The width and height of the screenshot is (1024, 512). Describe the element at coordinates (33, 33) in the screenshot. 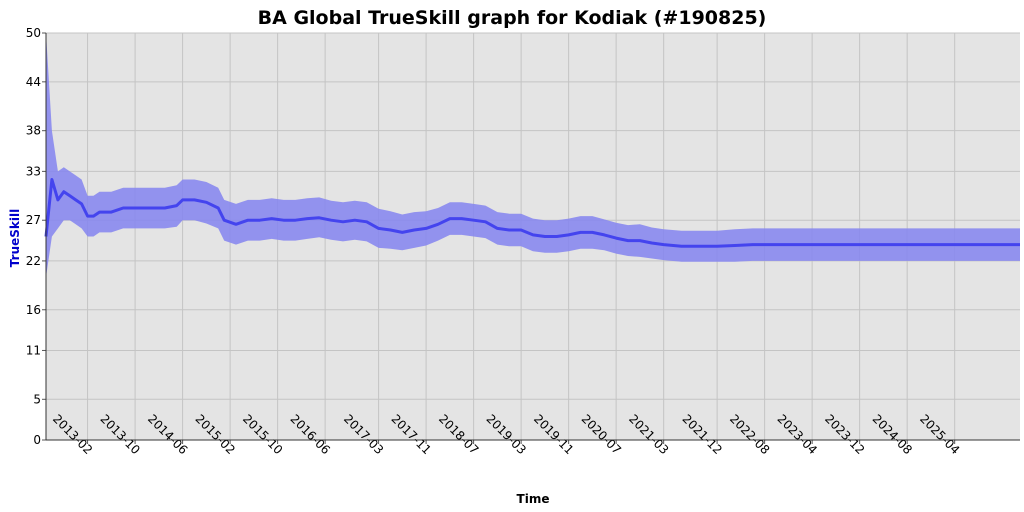

I see `y-tick-label: 50` at that location.